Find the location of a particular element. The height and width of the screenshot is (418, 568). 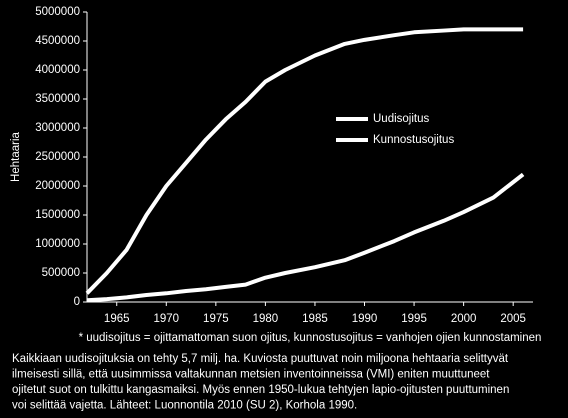

y-tick-label: 1500000 is located at coordinates (57, 215).